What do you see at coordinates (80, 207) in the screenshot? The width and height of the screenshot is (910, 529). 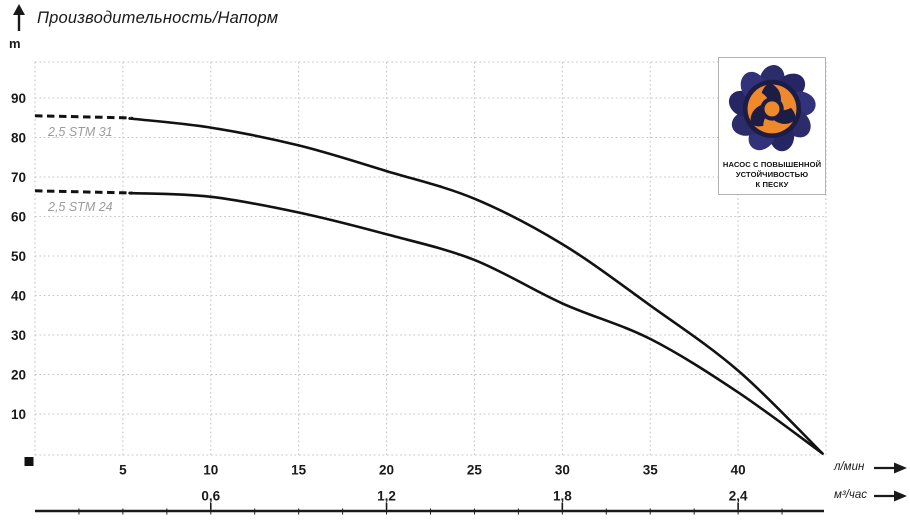 I see `curve-label-2: 2,5 STM 24` at bounding box center [80, 207].